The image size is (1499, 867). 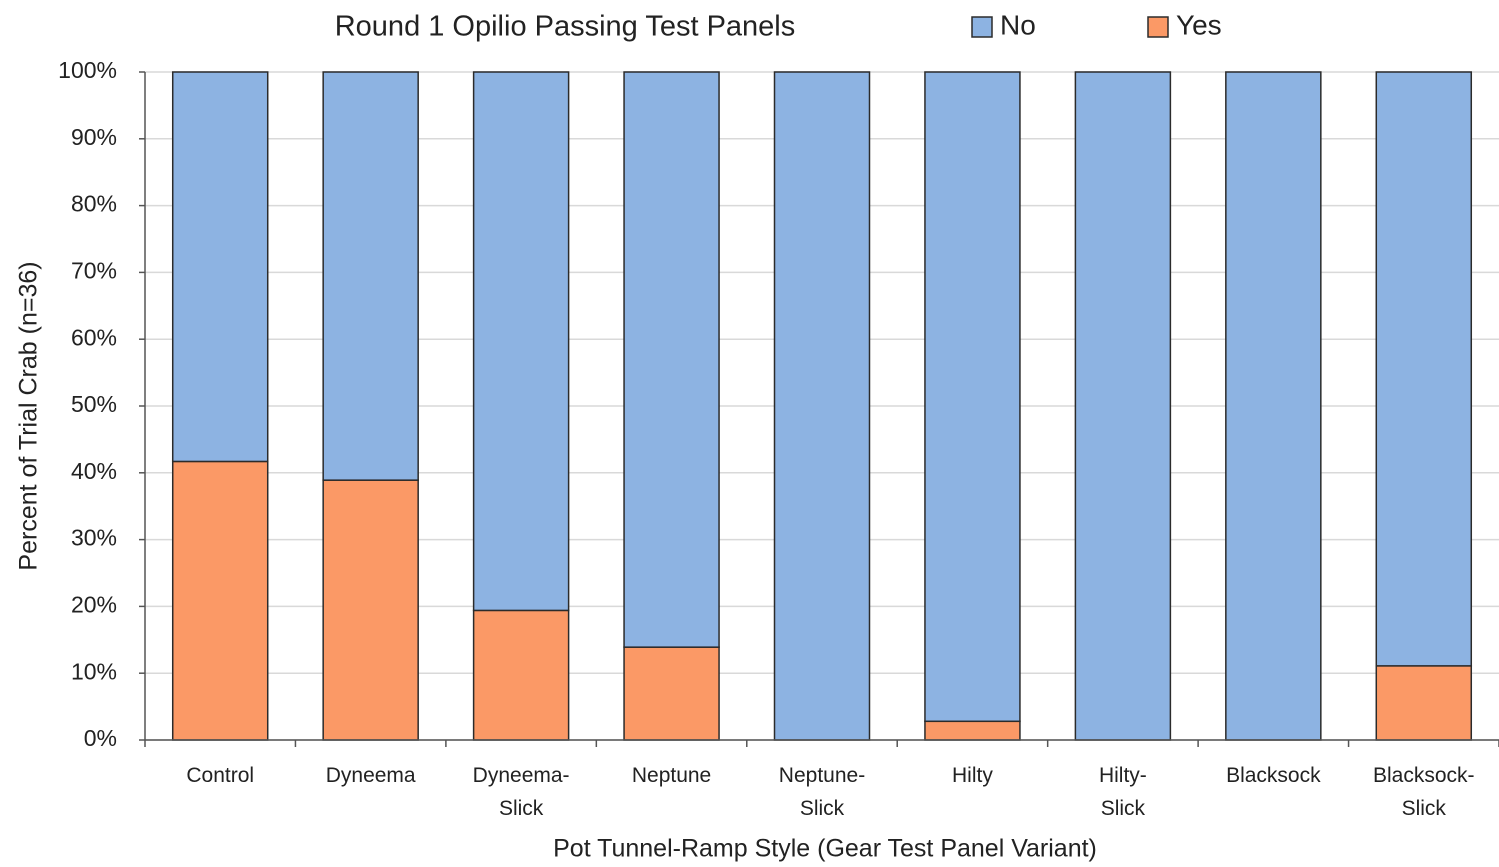 I want to click on x-tick-label: Dyneema, so click(x=371, y=775).